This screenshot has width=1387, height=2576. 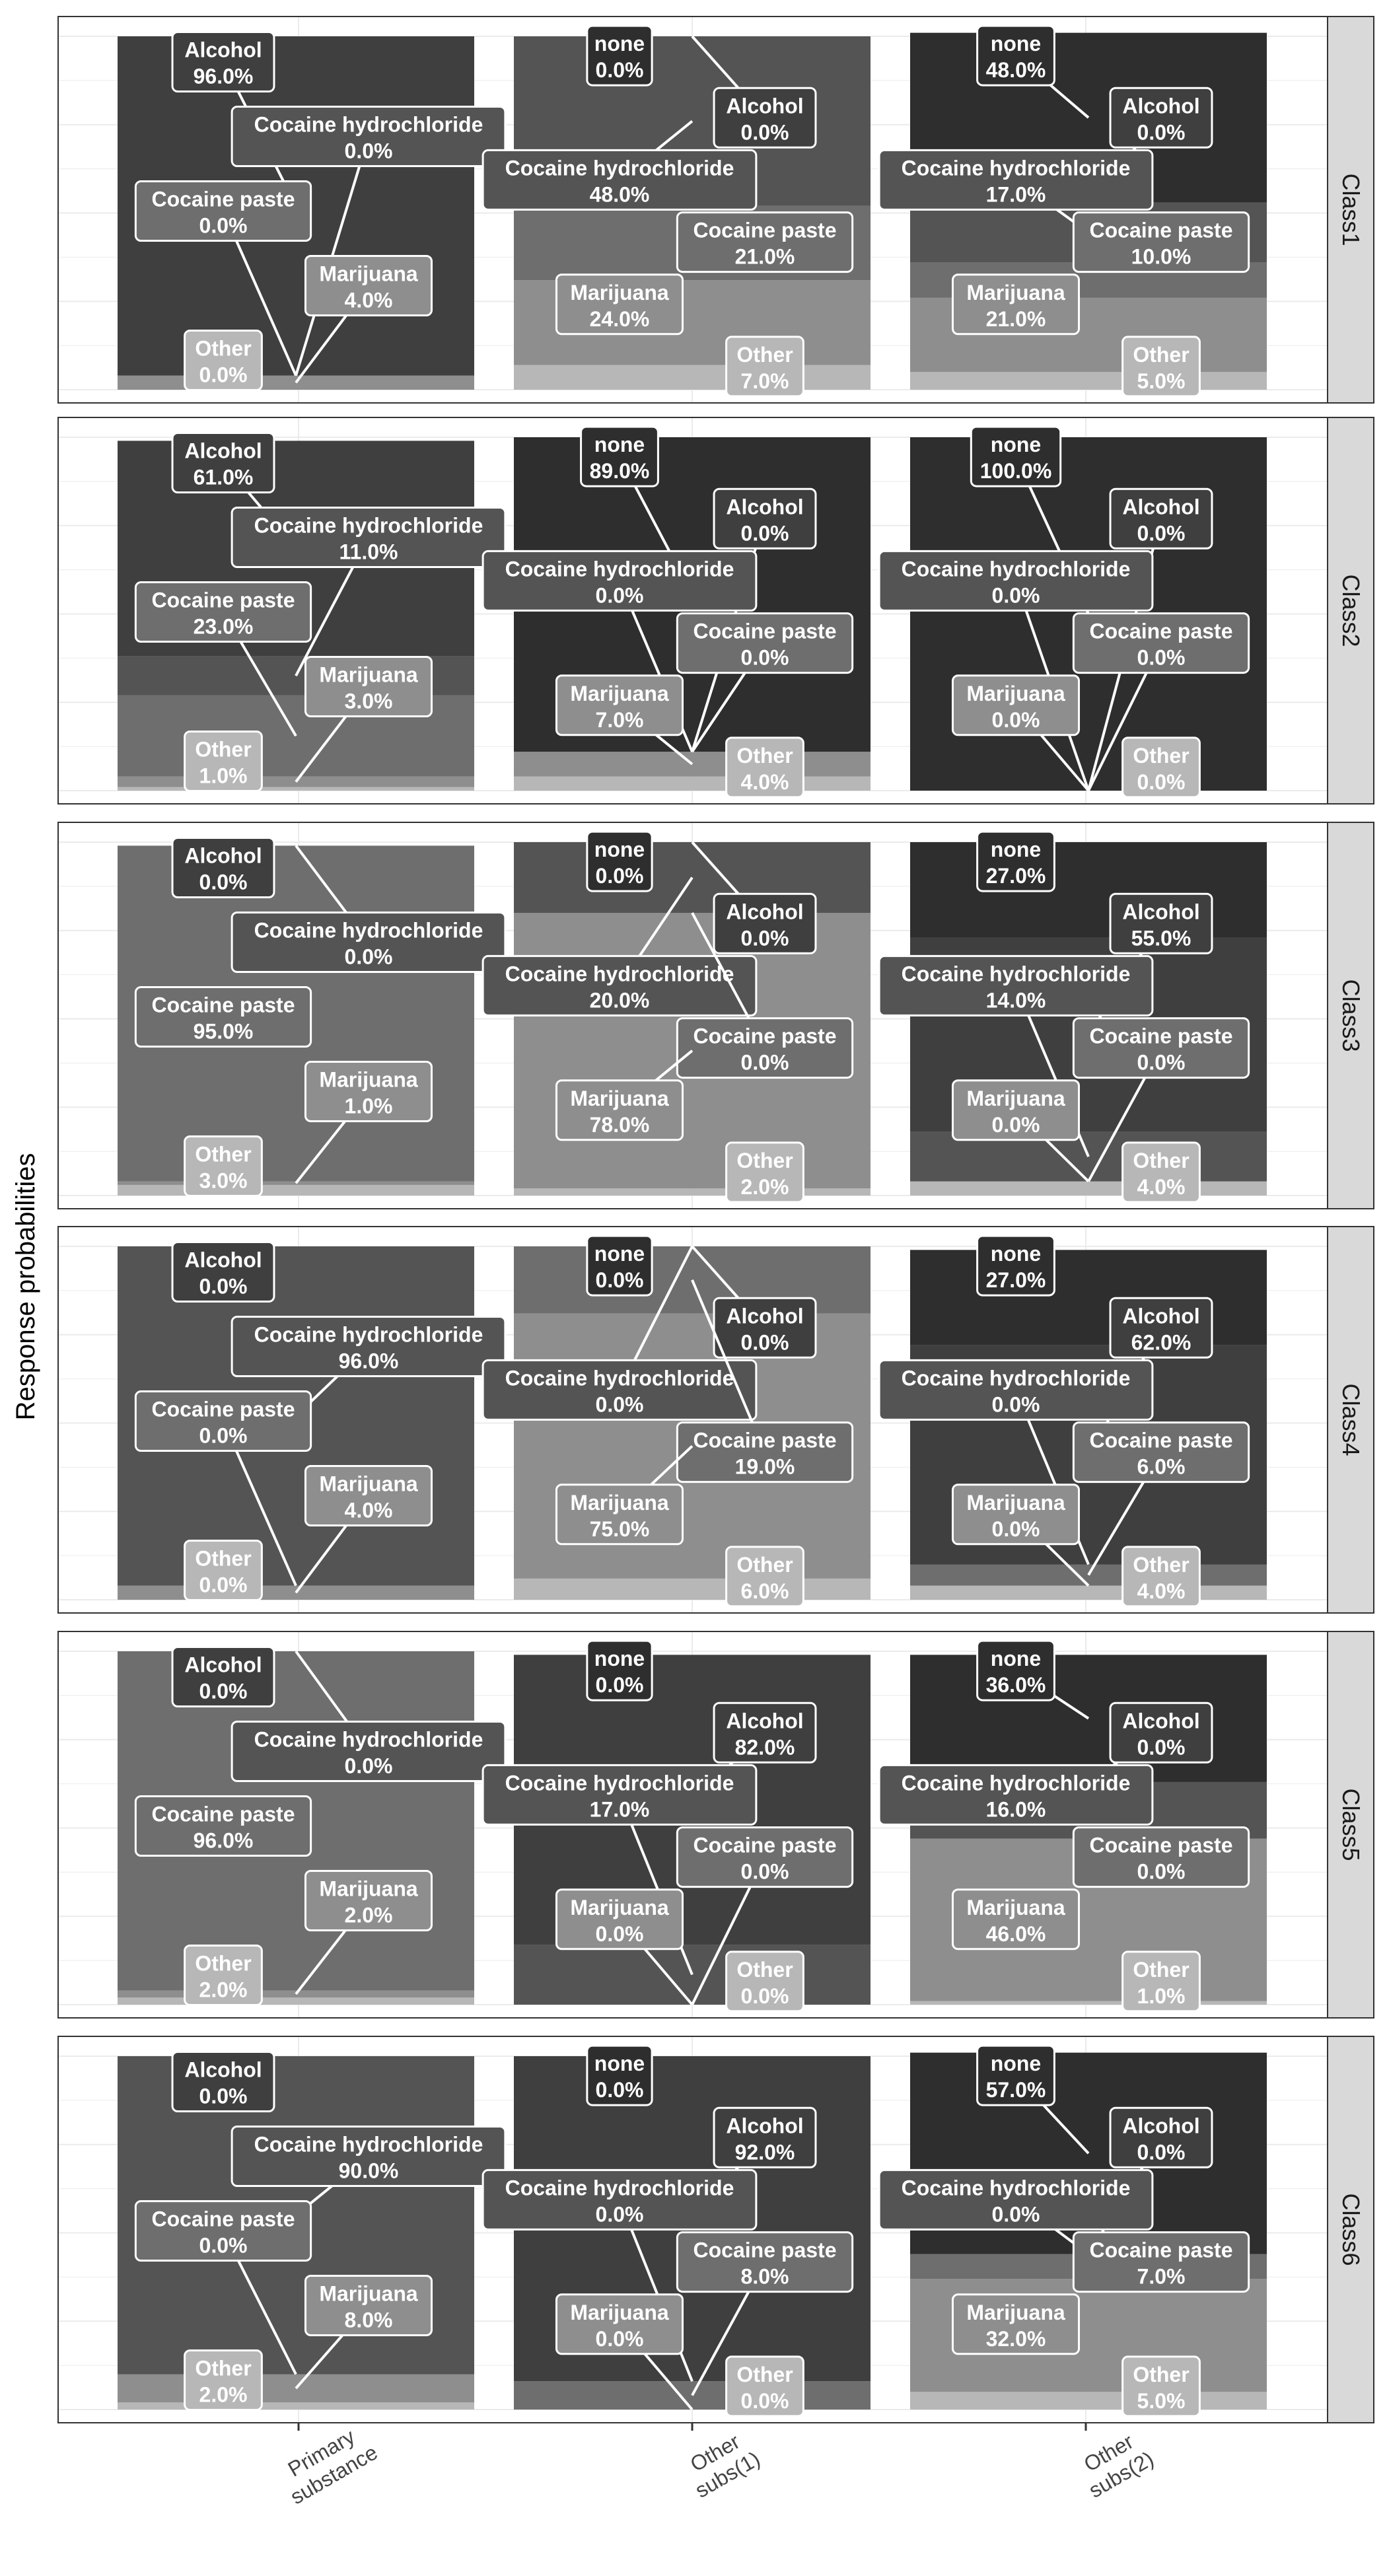 I want to click on label-value: 2.0%, so click(x=369, y=1916).